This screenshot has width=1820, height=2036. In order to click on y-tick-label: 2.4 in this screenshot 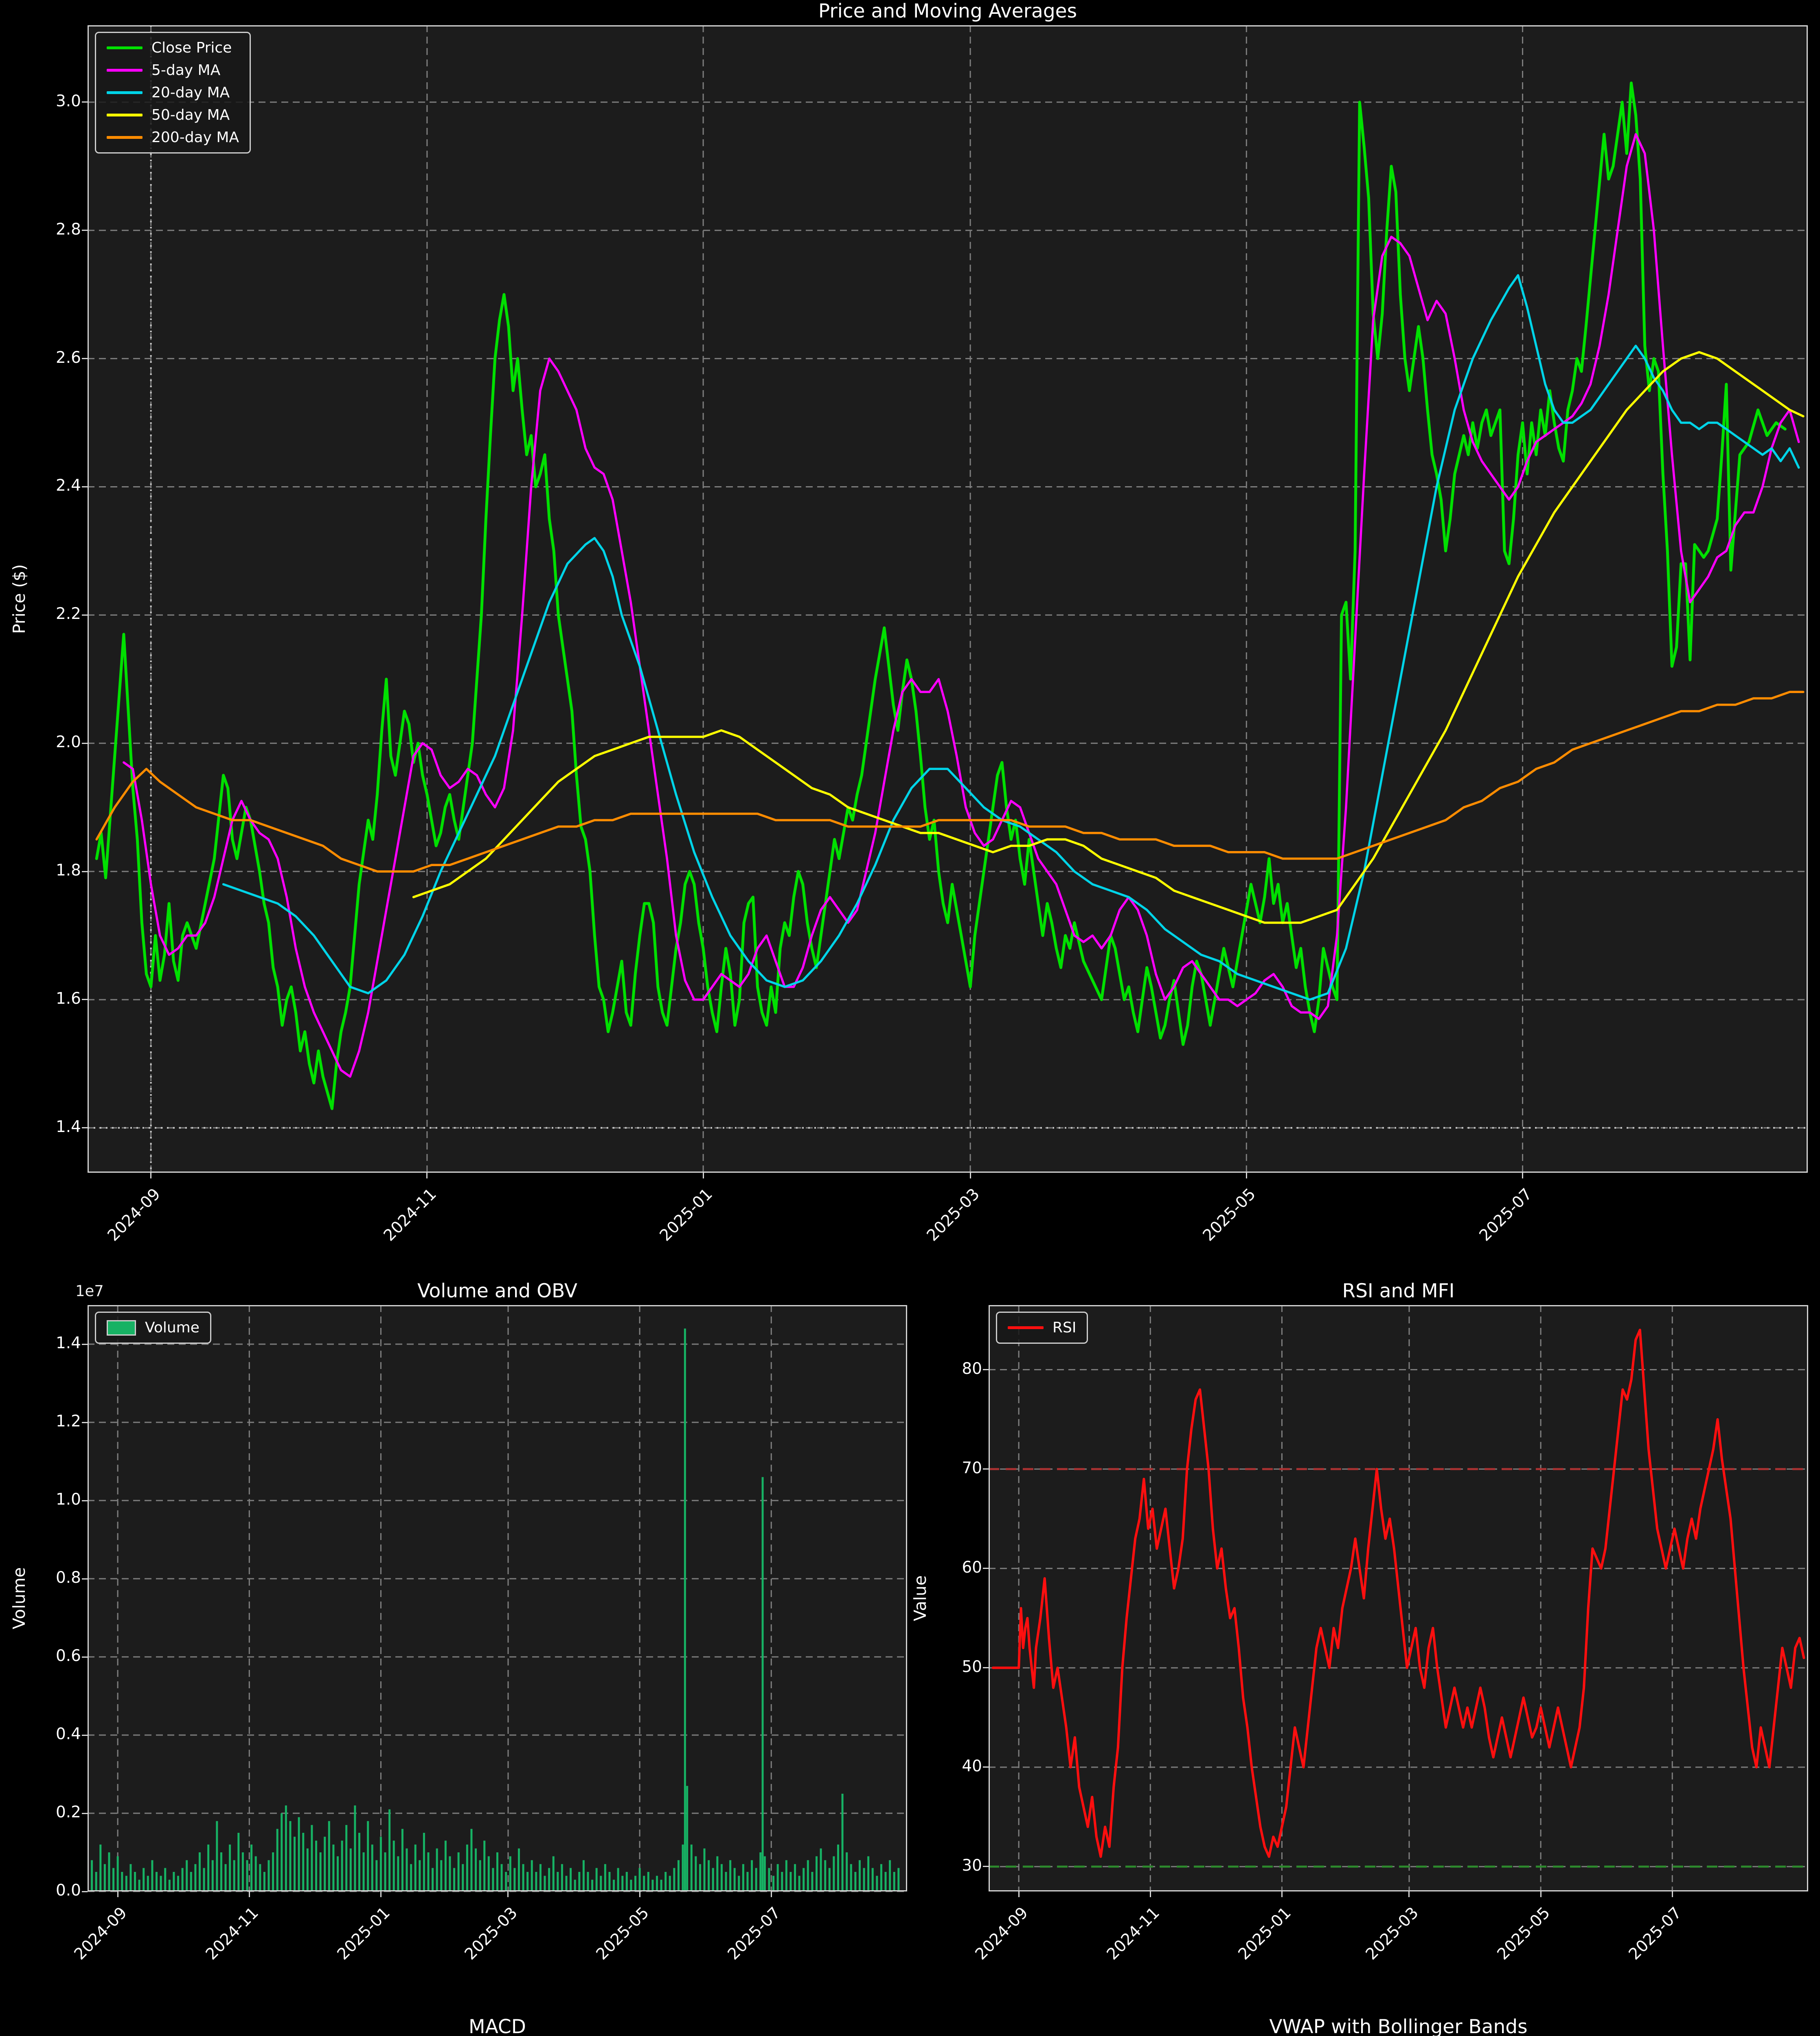, I will do `click(68, 486)`.